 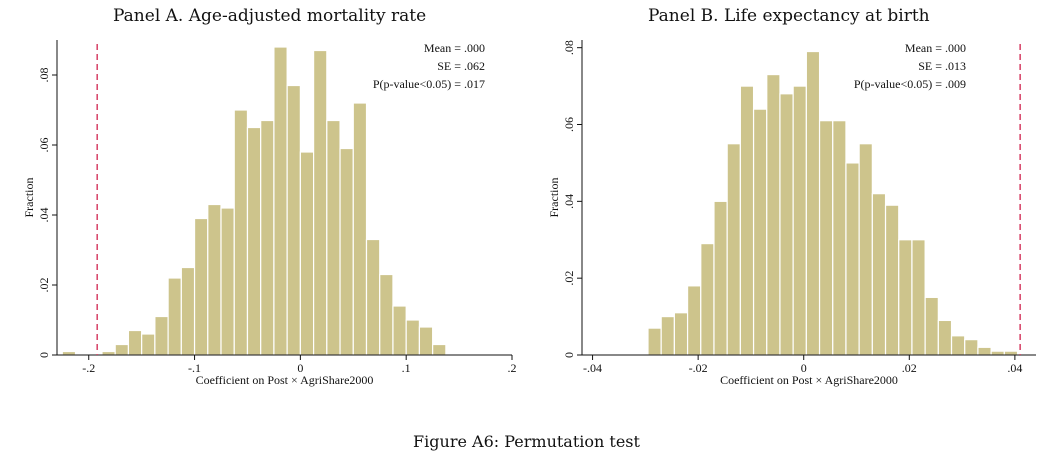 I want to click on x-tick-label: -.02, so click(x=698, y=368).